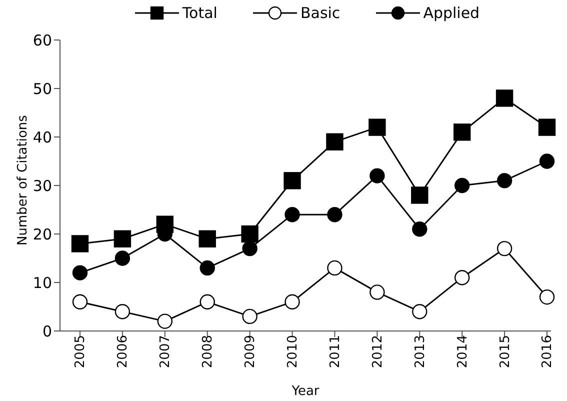 The image size is (567, 401). What do you see at coordinates (200, 13) in the screenshot?
I see `legend-label: Total` at bounding box center [200, 13].